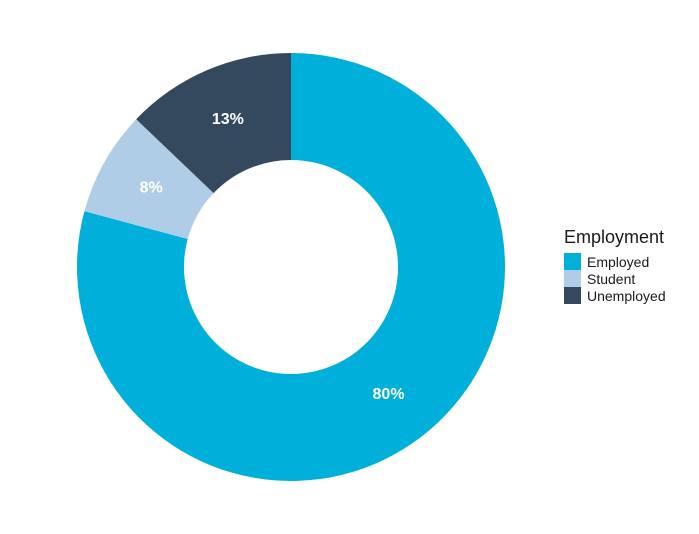 The height and width of the screenshot is (534, 699). I want to click on legend-title: Employment, so click(614, 237).